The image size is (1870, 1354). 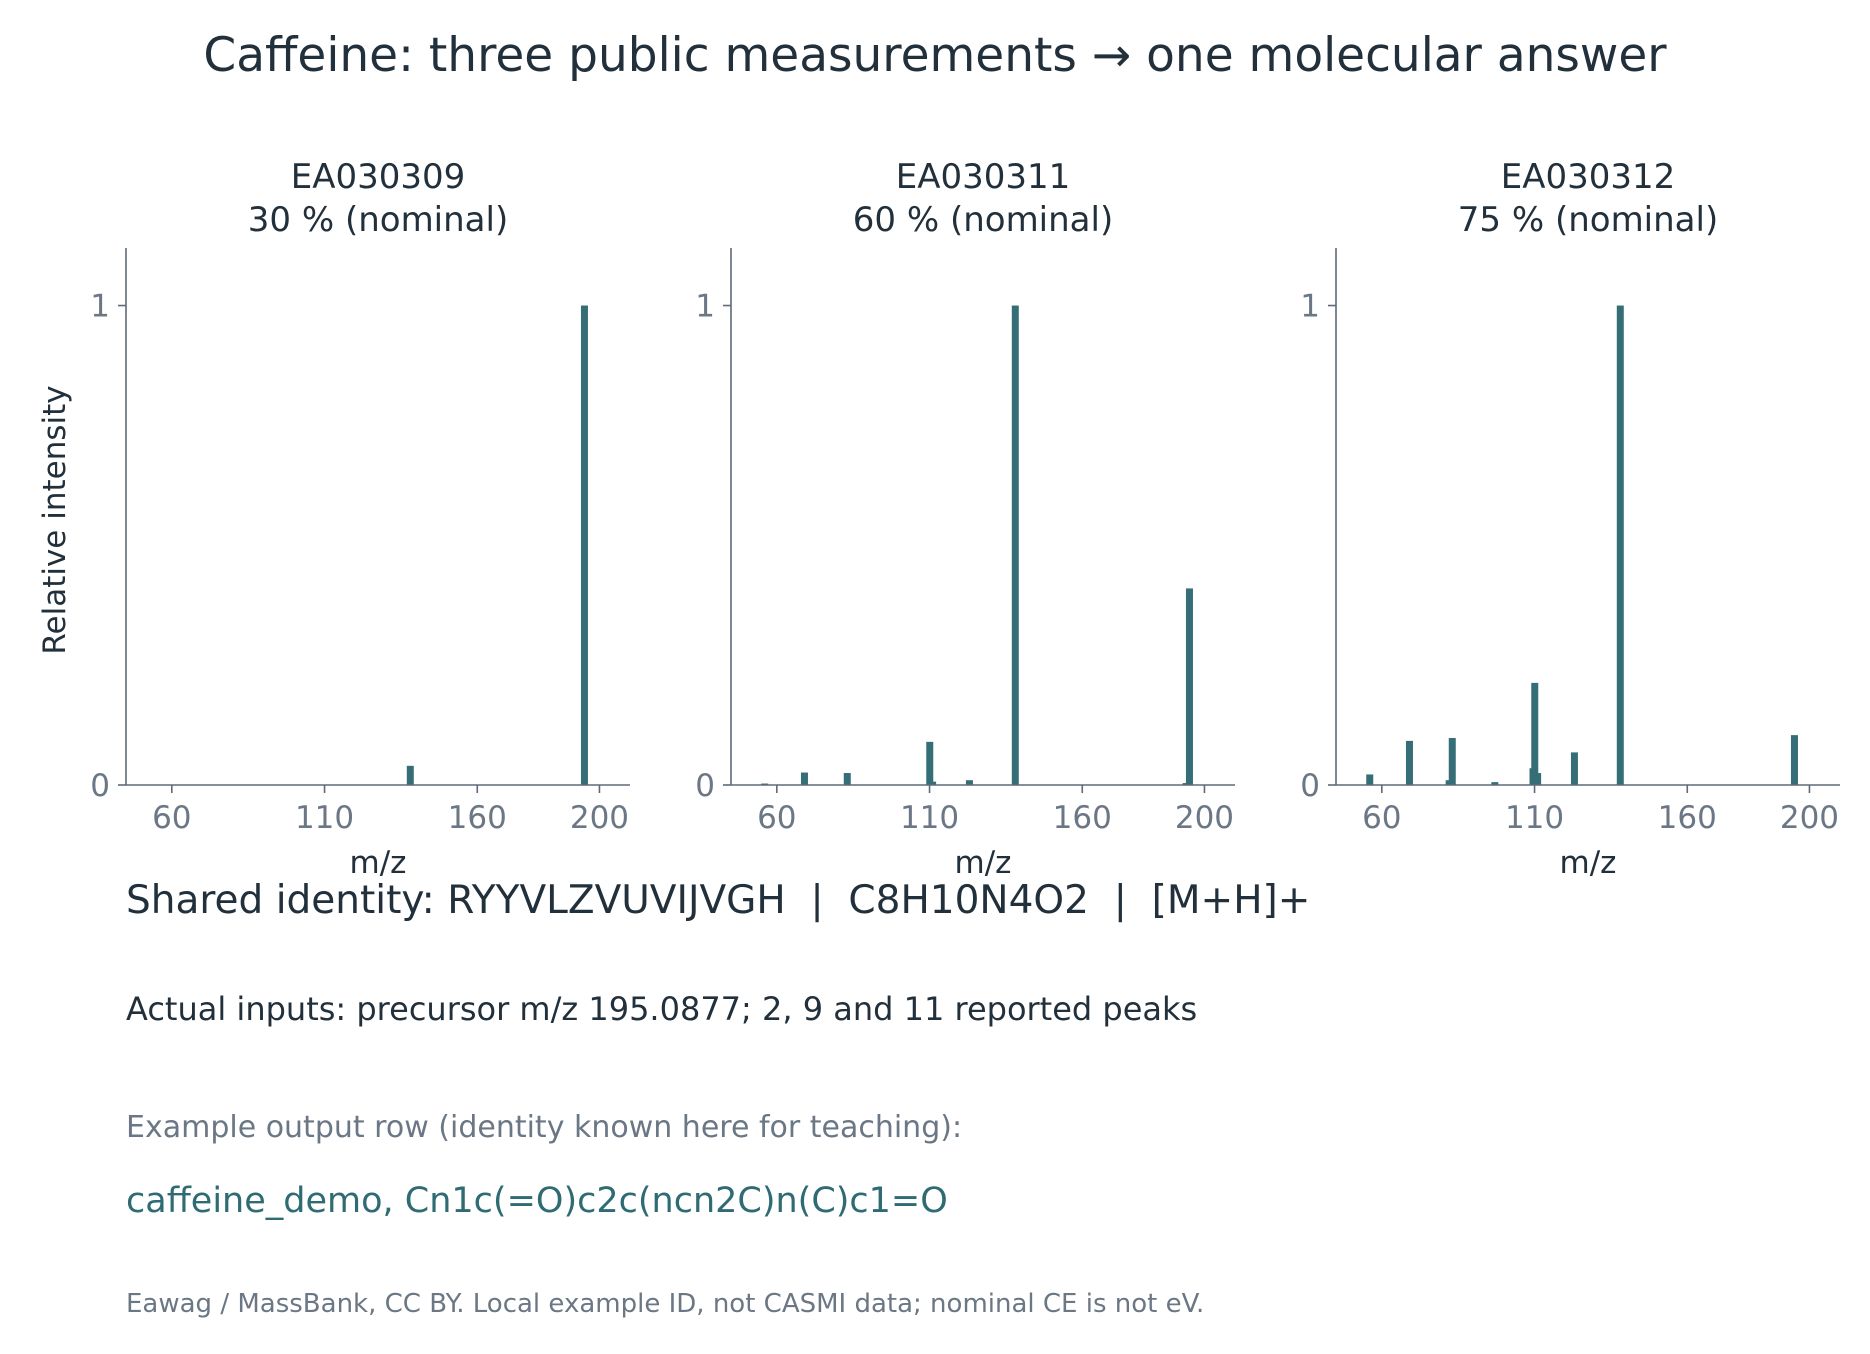 What do you see at coordinates (983, 198) in the screenshot?
I see `panel-title: EA030311 60 % (nominal)` at bounding box center [983, 198].